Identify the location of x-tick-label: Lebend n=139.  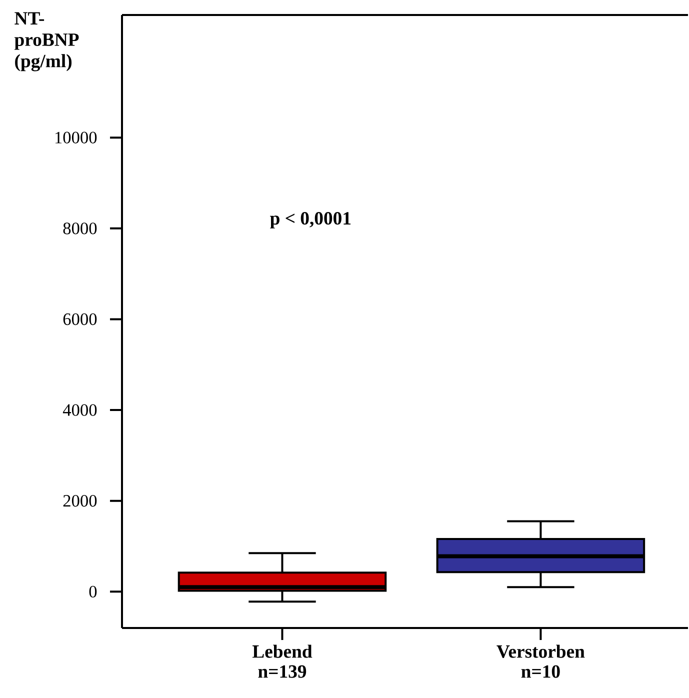
(282, 661).